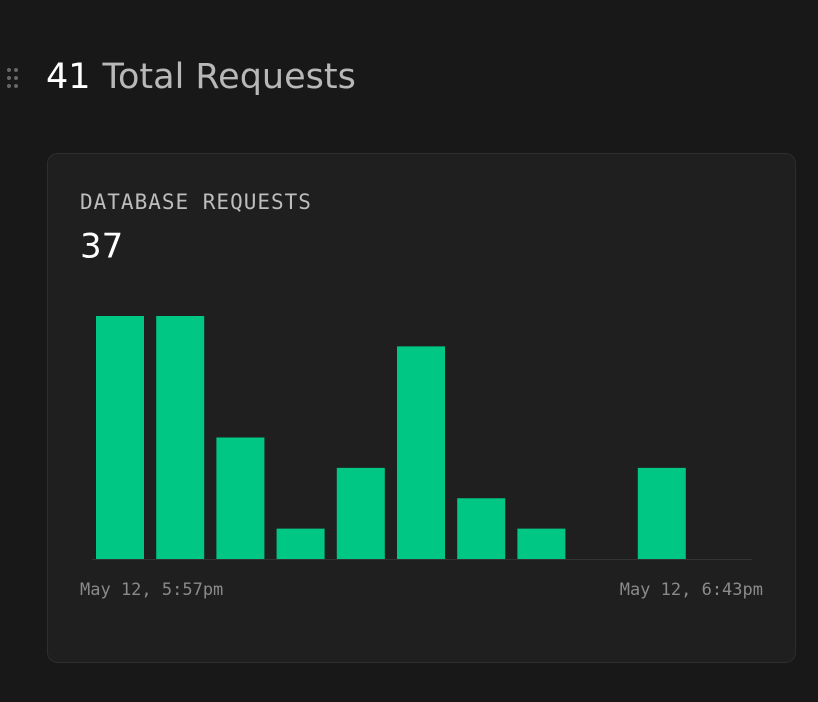 Image resolution: width=818 pixels, height=702 pixels. I want to click on x-tick-label: May 12, 5:57pm, so click(151, 590).